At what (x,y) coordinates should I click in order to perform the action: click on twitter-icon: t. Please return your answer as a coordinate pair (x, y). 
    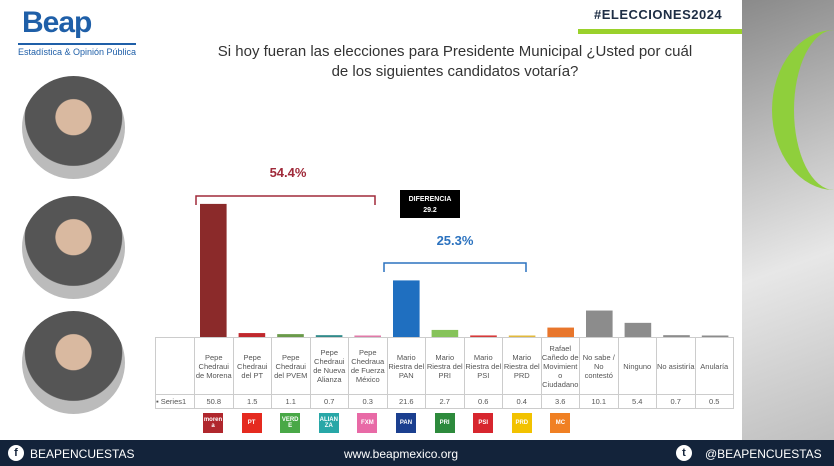
    Looking at the image, I should click on (684, 453).